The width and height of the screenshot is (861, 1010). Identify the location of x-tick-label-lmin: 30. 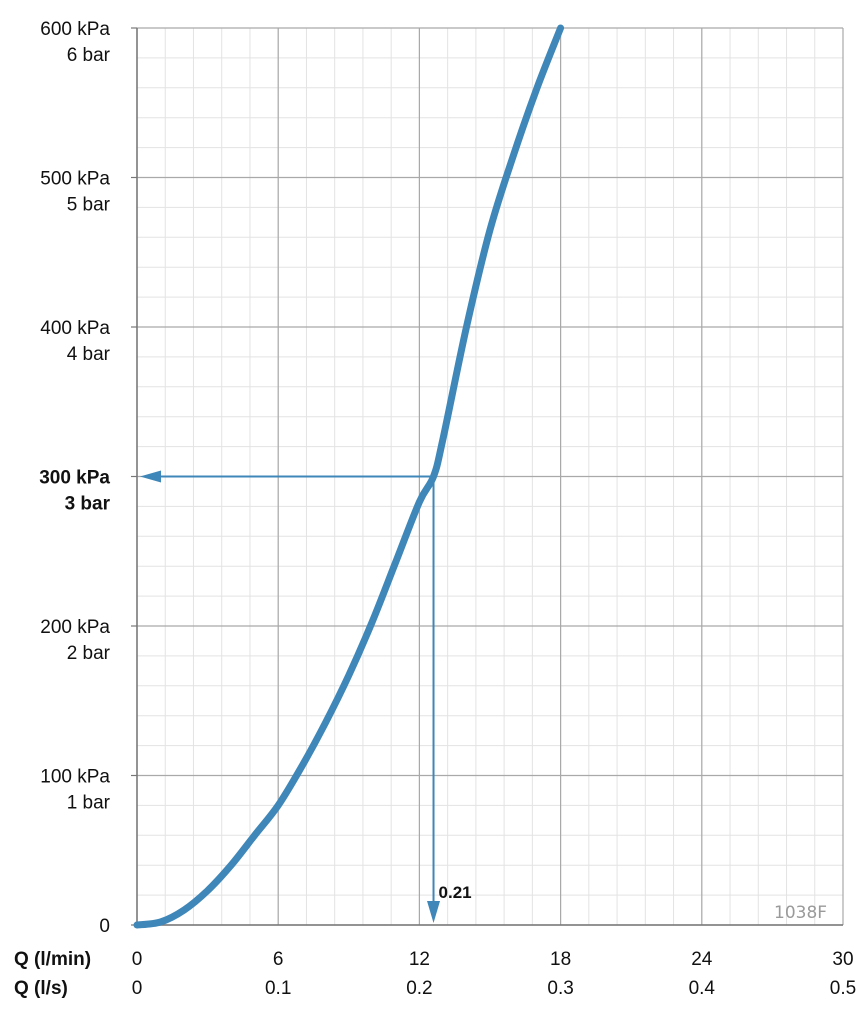
(842, 959).